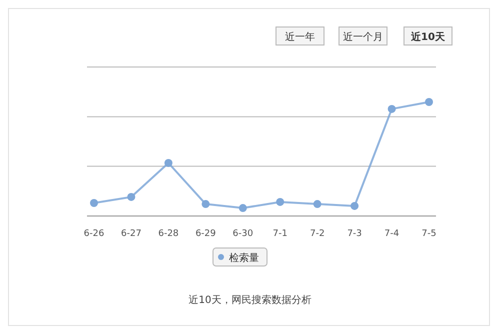  Describe the element at coordinates (280, 234) in the screenshot. I see `x-tick-label: 7-1` at that location.